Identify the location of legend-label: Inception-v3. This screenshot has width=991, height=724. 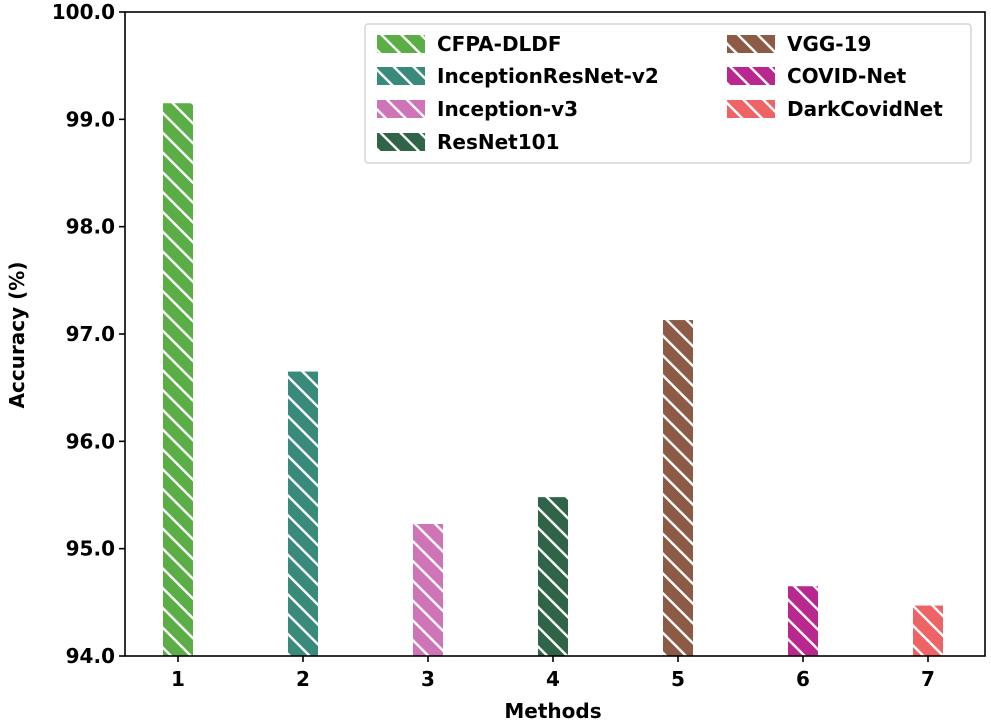
(507, 109).